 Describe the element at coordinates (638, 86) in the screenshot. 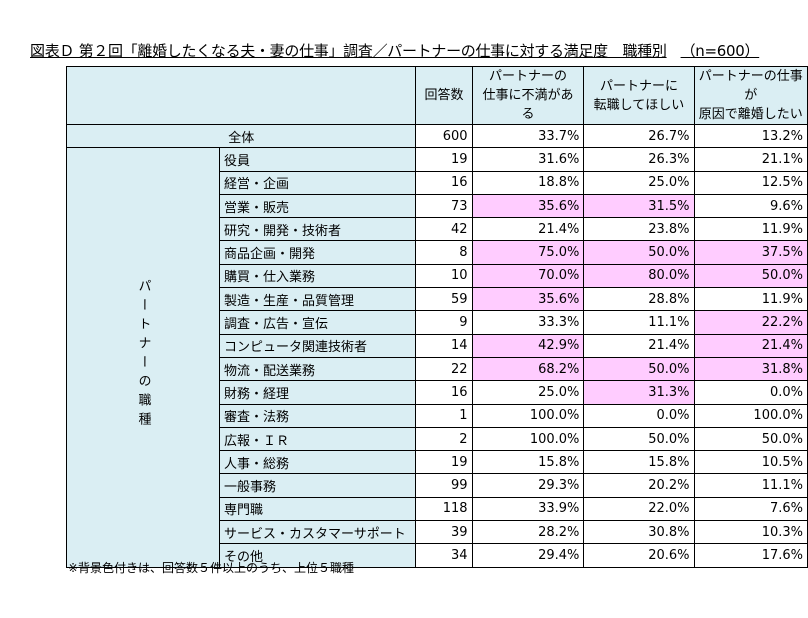

I see `header-job-change-line1: パートナーに` at that location.